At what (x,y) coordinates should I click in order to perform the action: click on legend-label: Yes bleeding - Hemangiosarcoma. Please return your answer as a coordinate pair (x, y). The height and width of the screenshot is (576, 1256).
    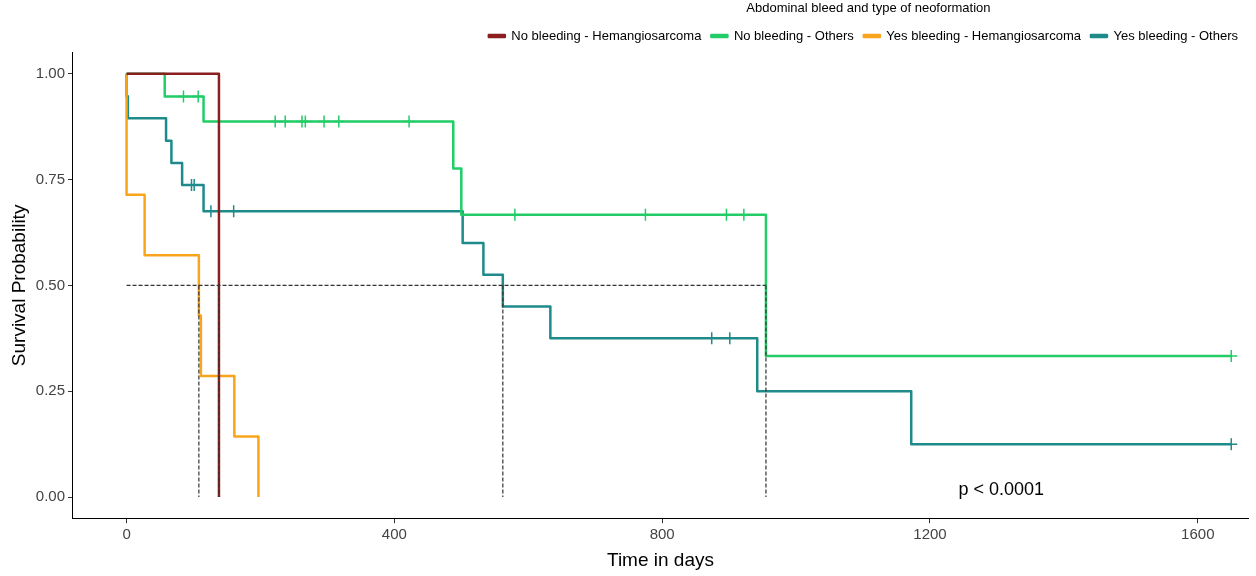
    Looking at the image, I should click on (984, 35).